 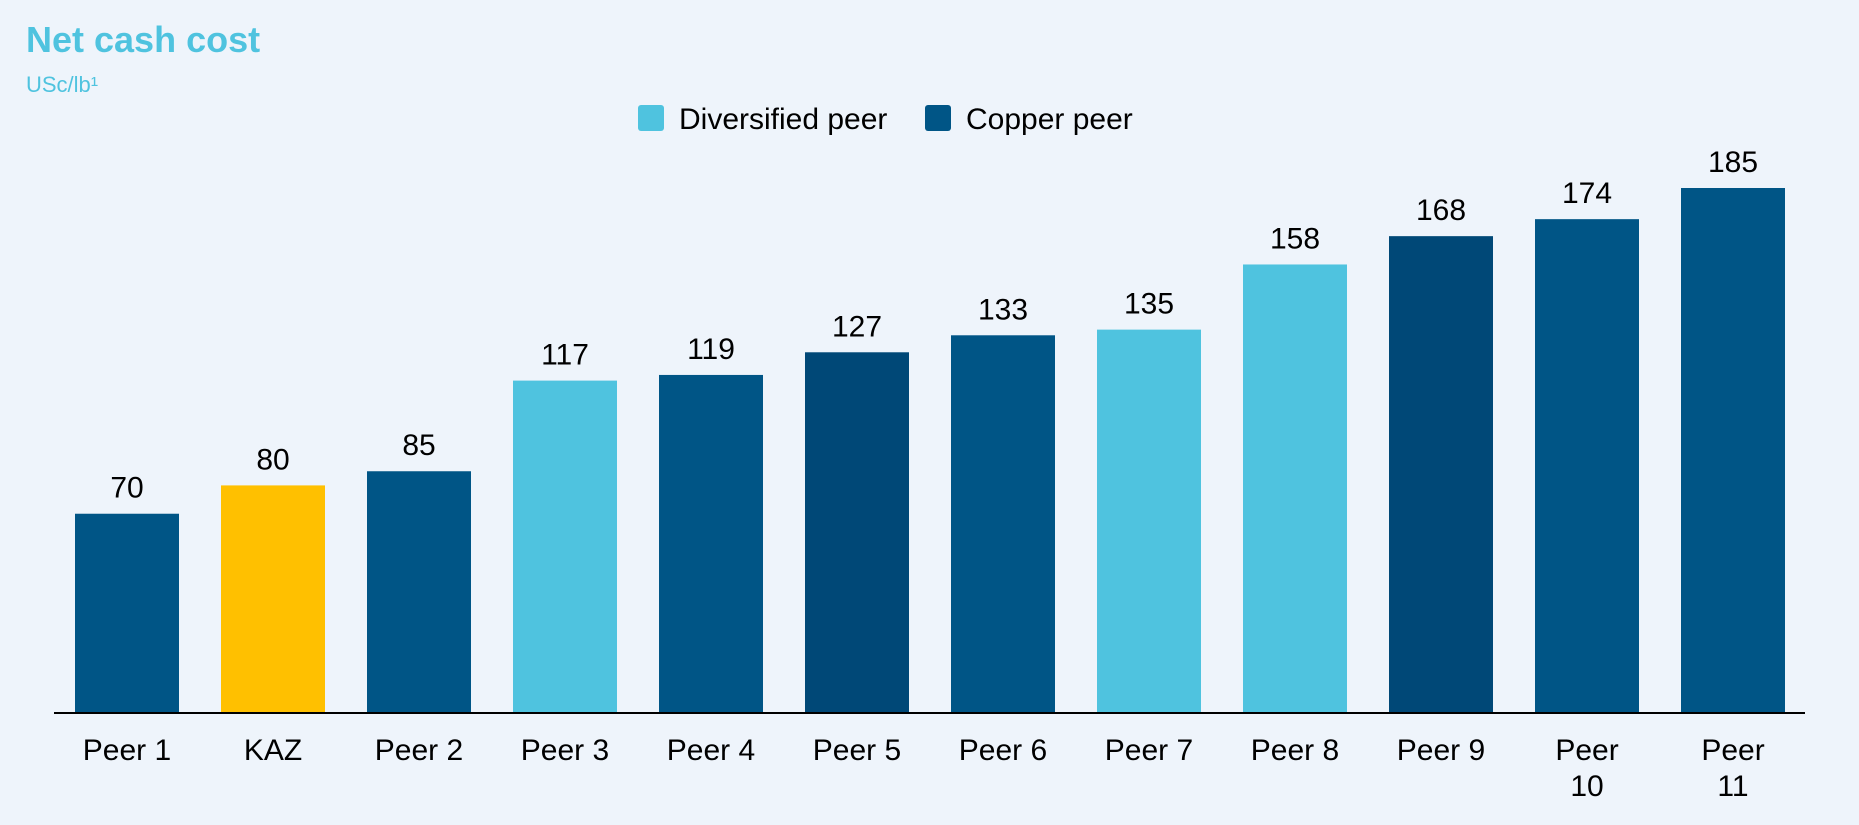 I want to click on x-tick-label: Peer 6, so click(x=1003, y=750).